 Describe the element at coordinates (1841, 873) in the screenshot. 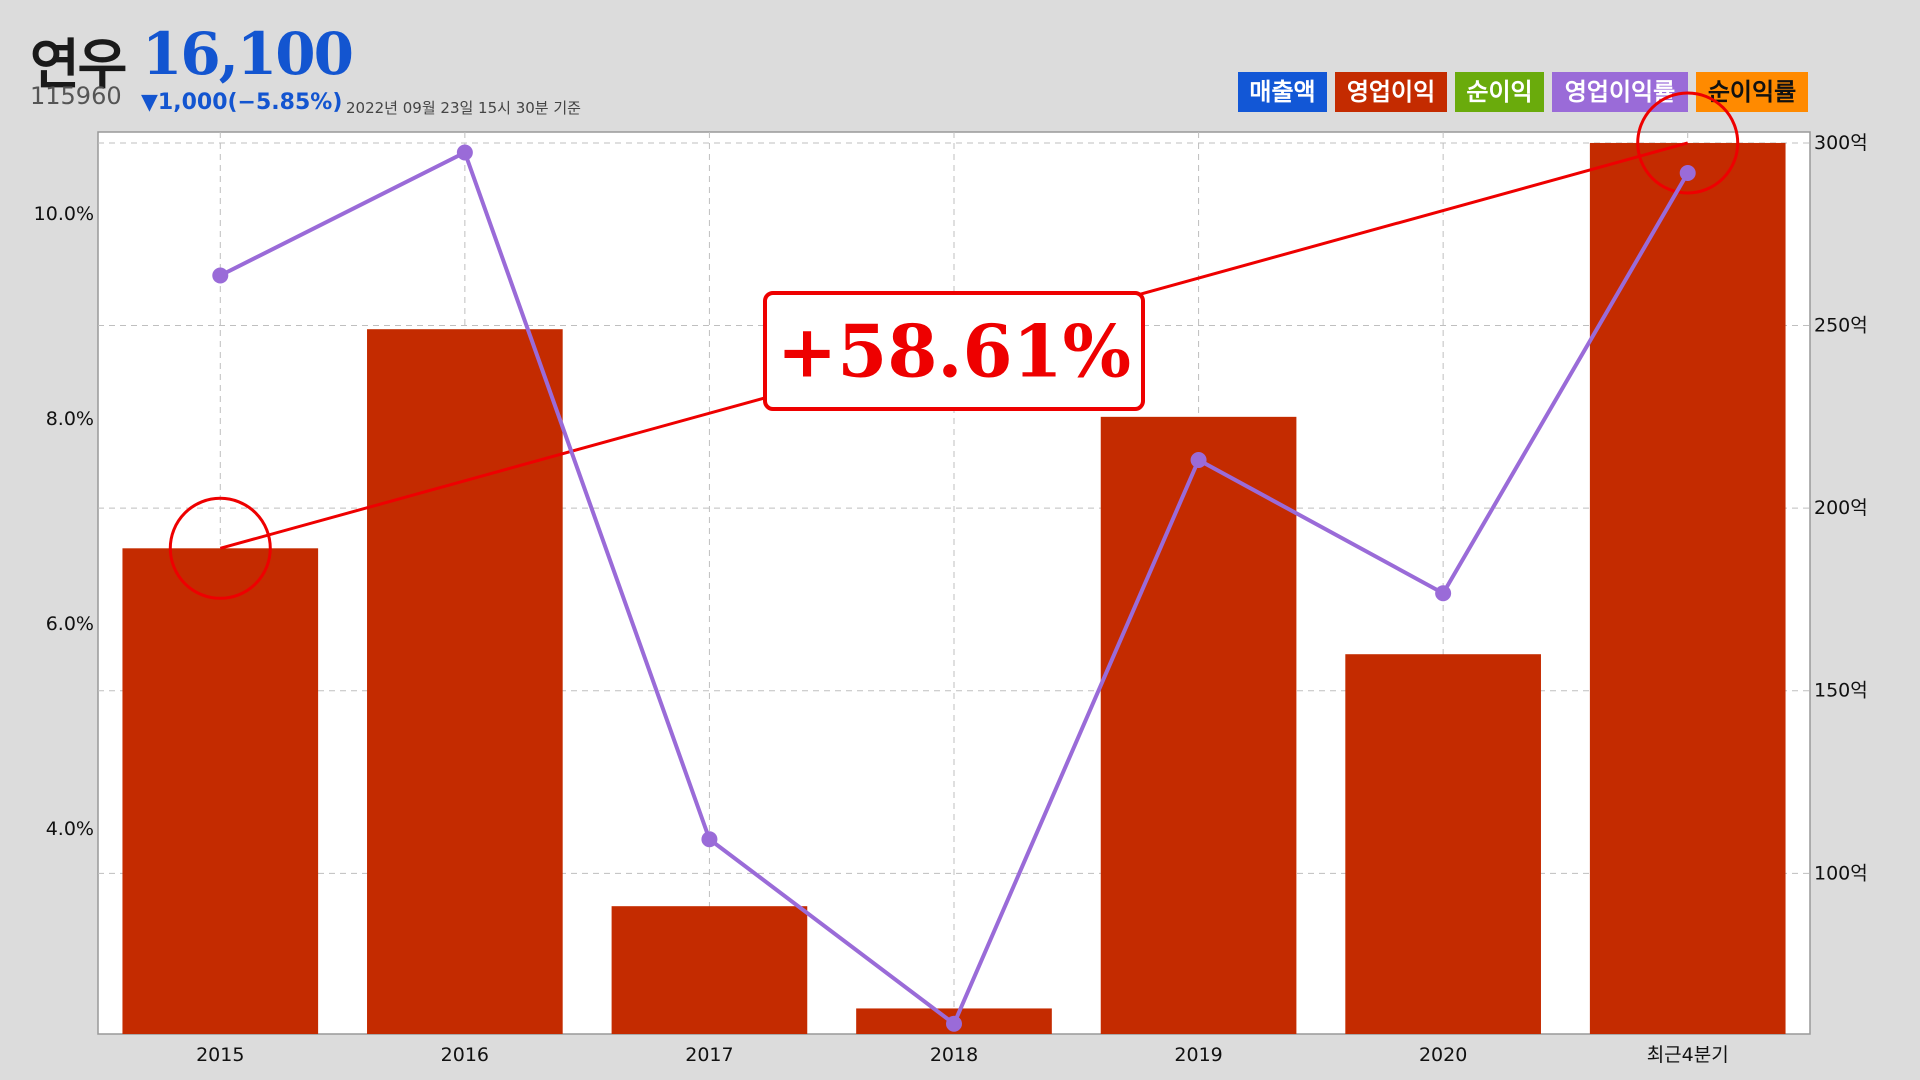

I see `y-right-tick-label: 100억` at that location.